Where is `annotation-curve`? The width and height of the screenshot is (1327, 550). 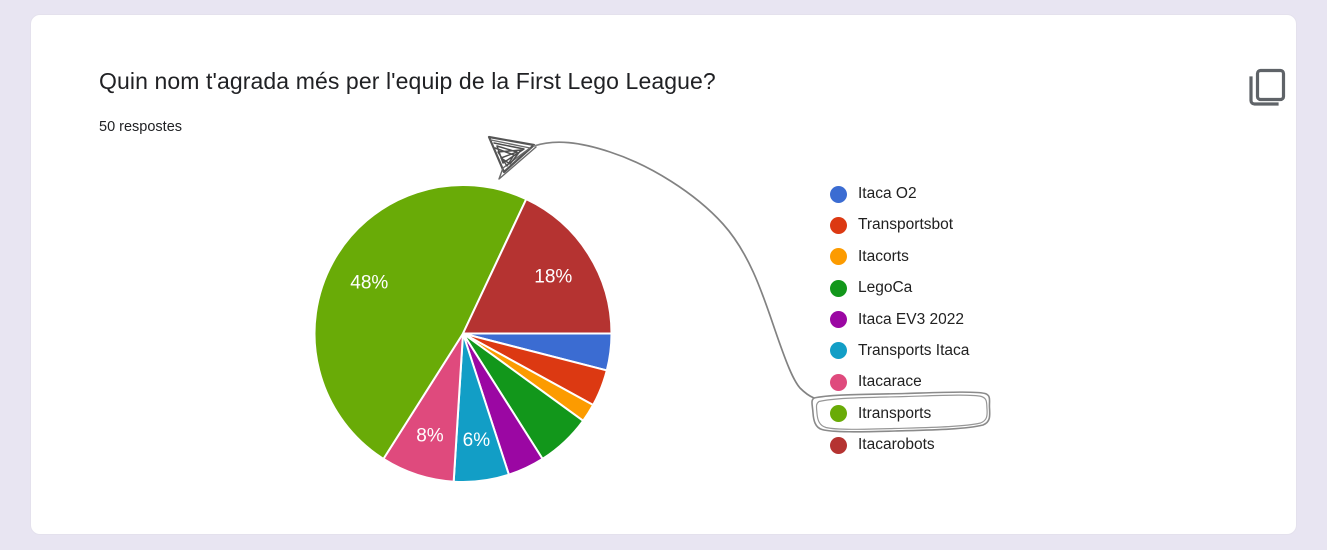 annotation-curve is located at coordinates (674, 270).